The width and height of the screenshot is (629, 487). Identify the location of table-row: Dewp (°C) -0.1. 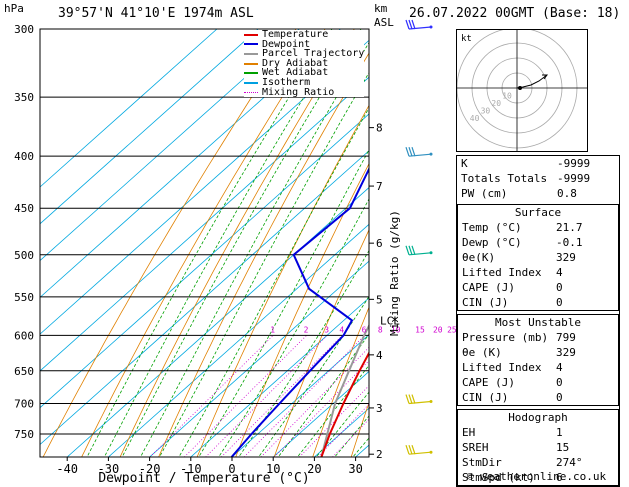
(538, 242).